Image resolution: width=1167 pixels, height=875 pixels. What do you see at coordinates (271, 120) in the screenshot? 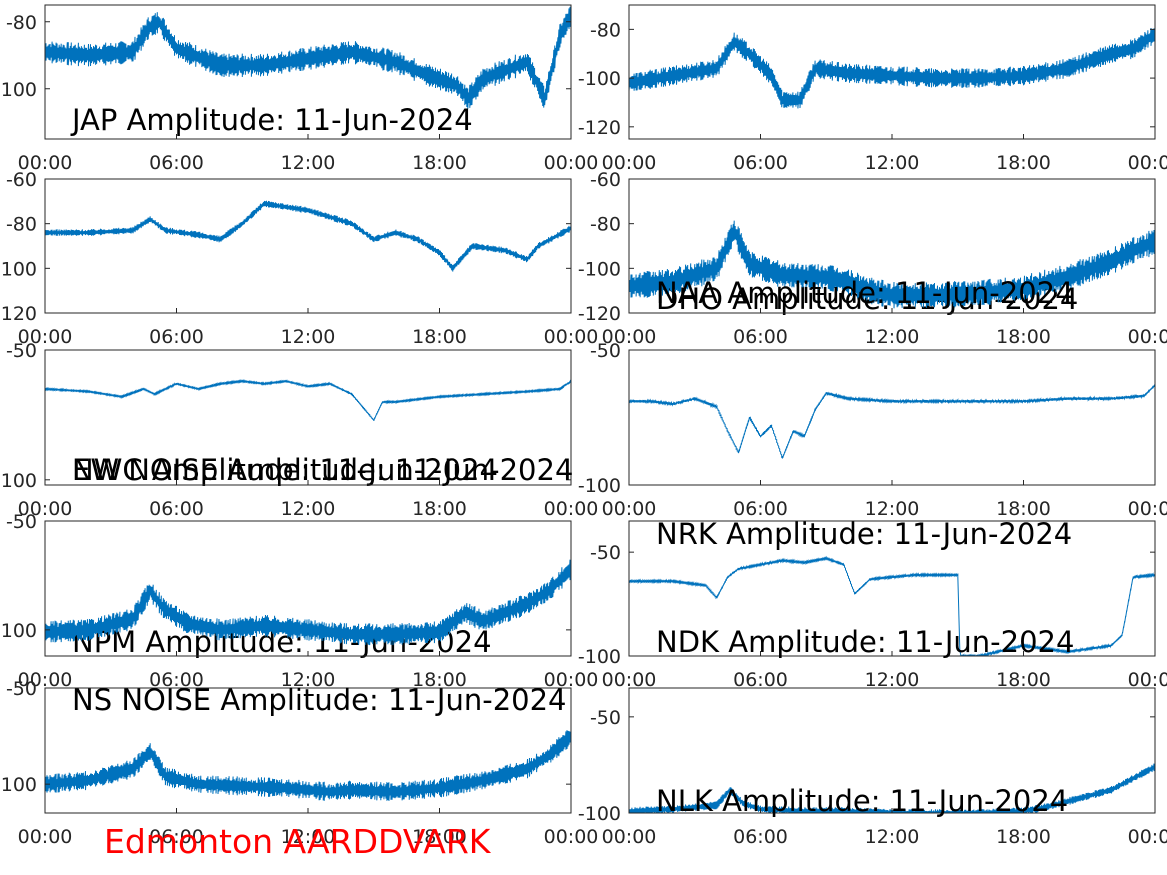
I see `panel-title: JAP Amplitude: 11-Jun-2024` at bounding box center [271, 120].